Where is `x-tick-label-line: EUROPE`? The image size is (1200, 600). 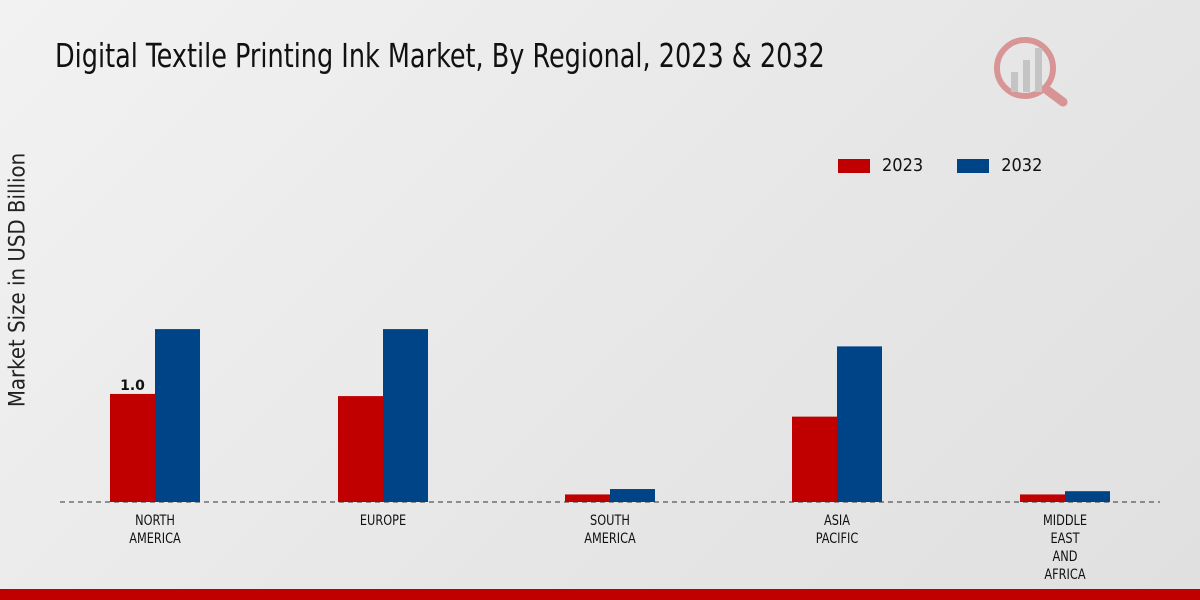
x-tick-label-line: EUROPE is located at coordinates (383, 521).